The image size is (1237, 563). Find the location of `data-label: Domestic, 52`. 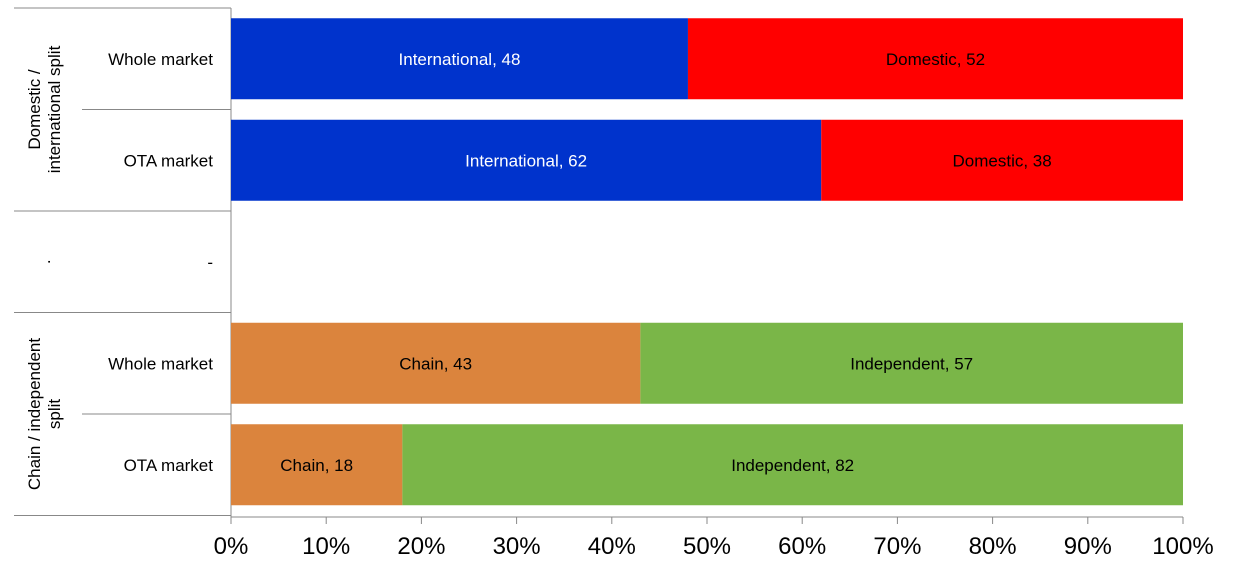

data-label: Domestic, 52 is located at coordinates (935, 59).